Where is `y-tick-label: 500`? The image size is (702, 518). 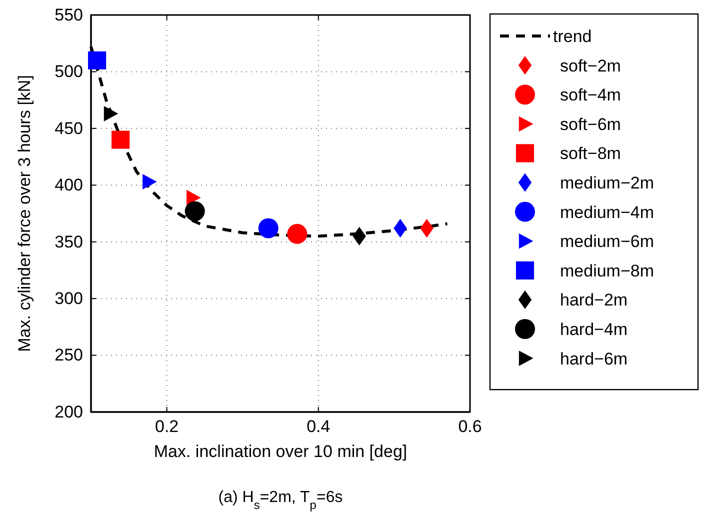
y-tick-label: 500 is located at coordinates (68, 72).